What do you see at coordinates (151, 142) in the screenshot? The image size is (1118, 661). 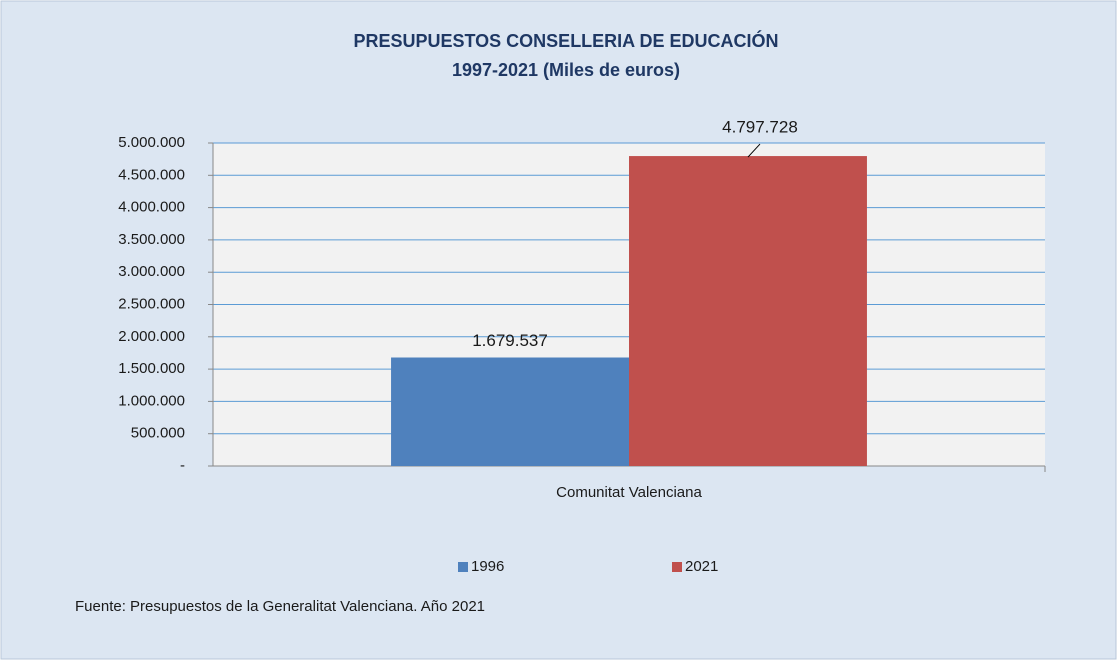 I see `y-tick-label: 5.000.000` at bounding box center [151, 142].